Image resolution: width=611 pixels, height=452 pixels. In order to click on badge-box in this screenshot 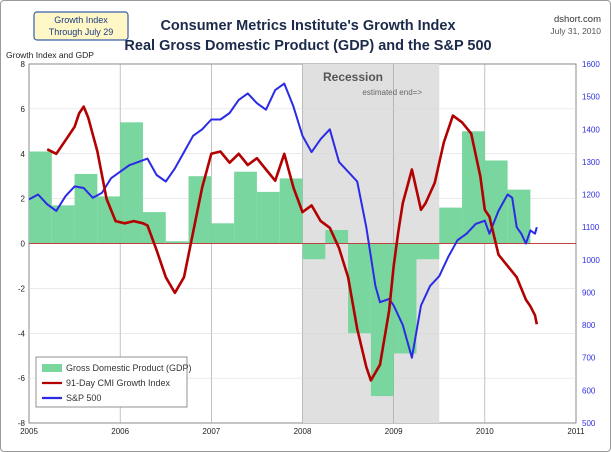, I will do `click(81, 26)`.